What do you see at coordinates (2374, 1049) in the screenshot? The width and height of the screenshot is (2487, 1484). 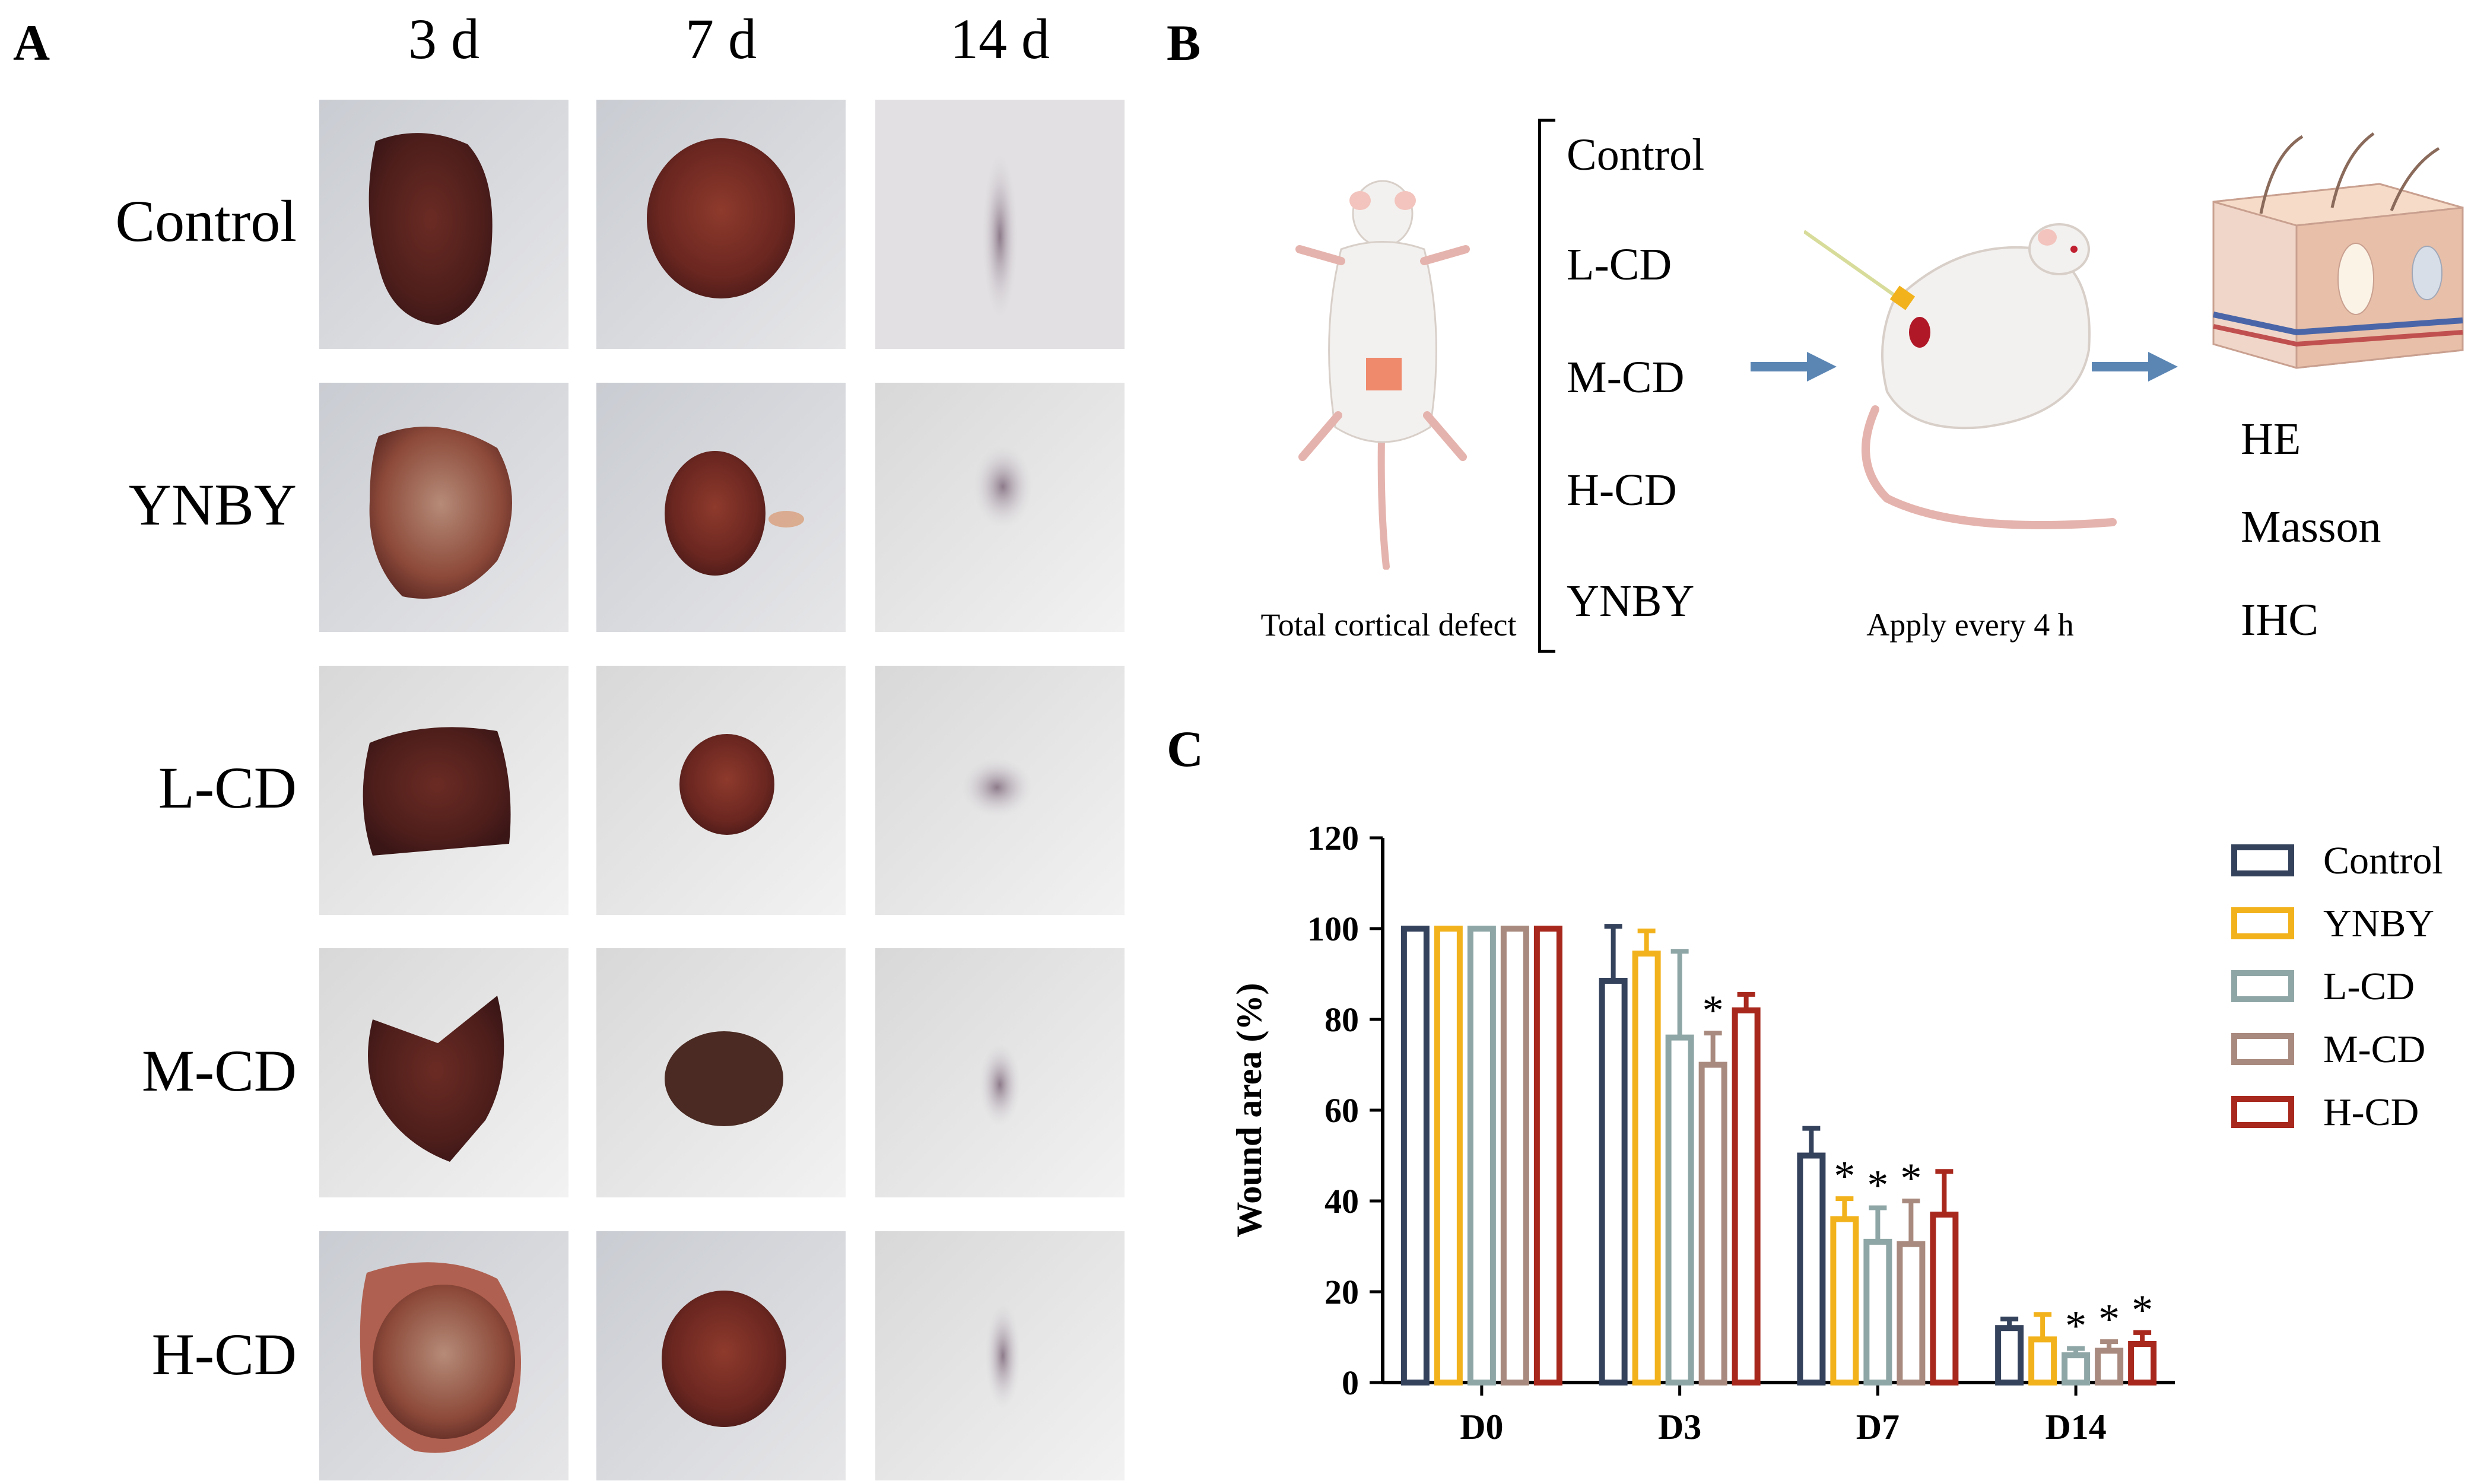 I see `legend-label: M-CD` at bounding box center [2374, 1049].